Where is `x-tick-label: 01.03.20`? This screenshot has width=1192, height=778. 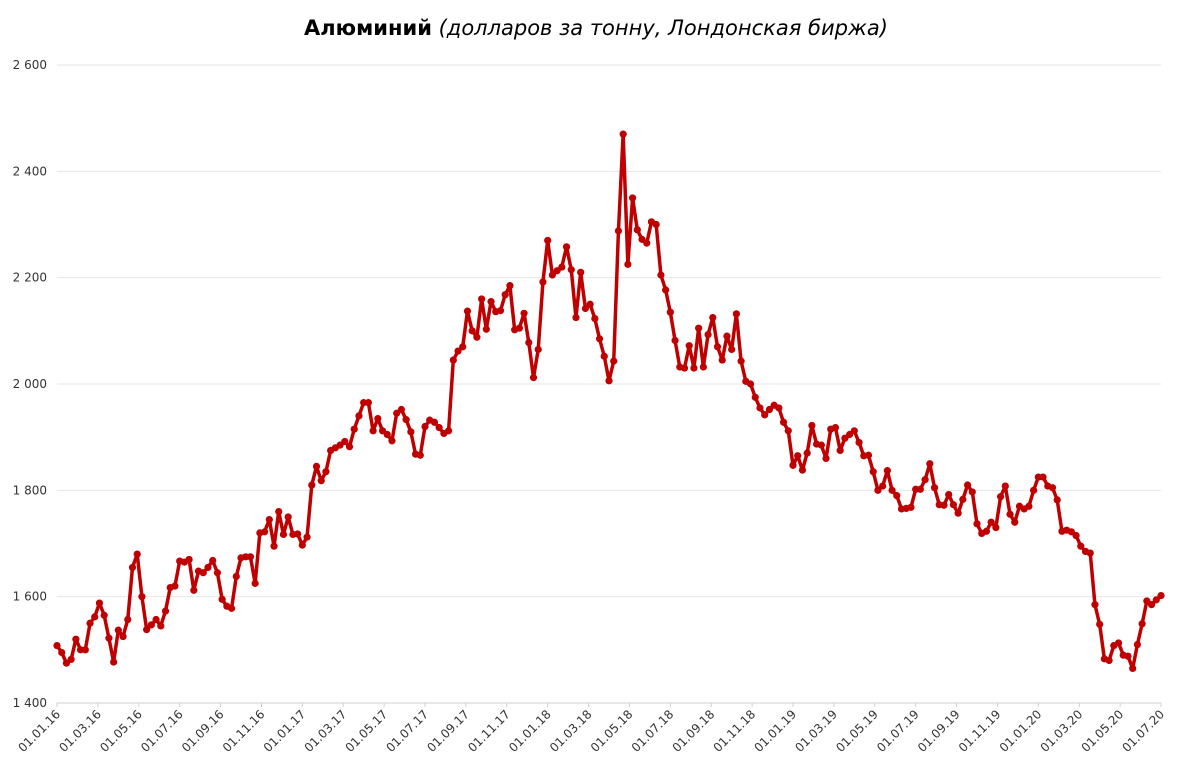 x-tick-label: 01.03.20 is located at coordinates (1062, 731).